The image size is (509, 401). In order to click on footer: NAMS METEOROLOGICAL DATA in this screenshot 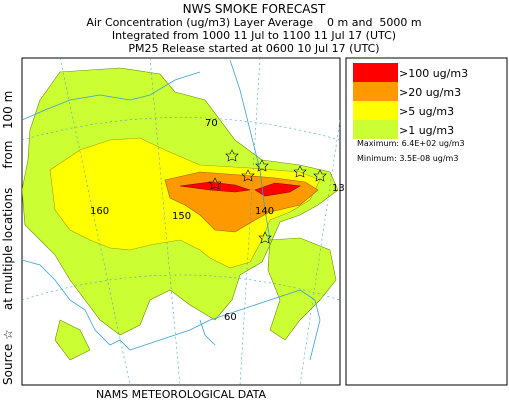, I will do `click(181, 394)`.